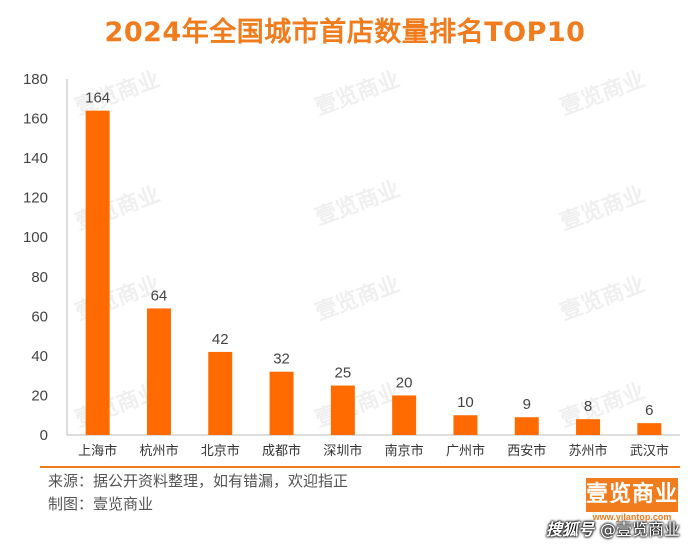 This screenshot has width=690, height=550. I want to click on bar-value-label: 32, so click(281, 359).